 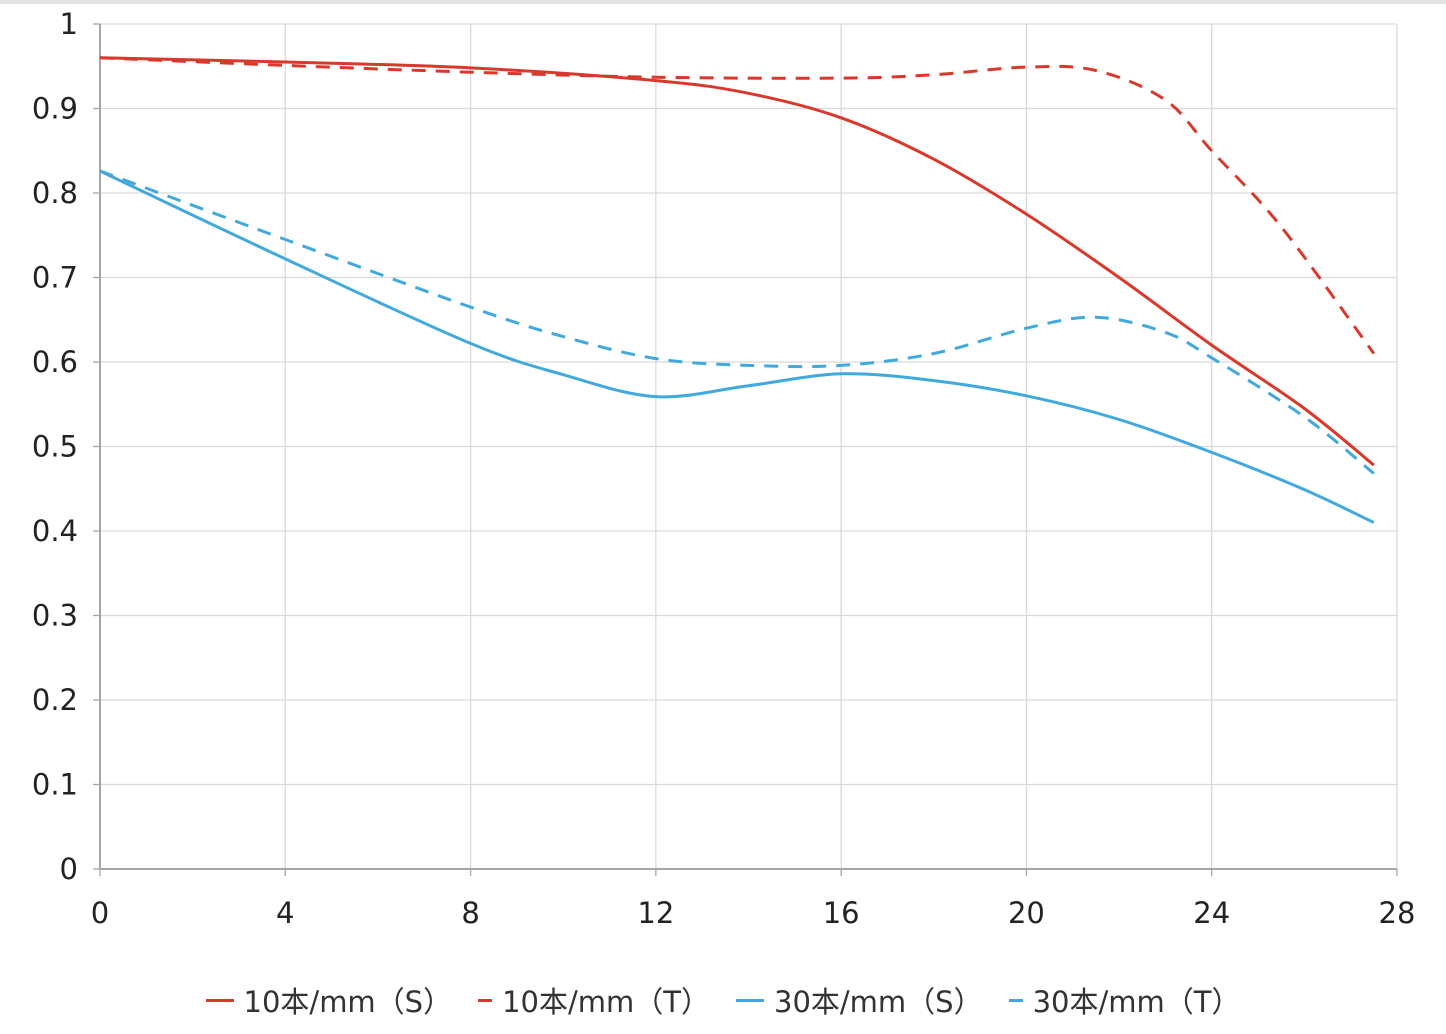 I want to click on legend-label: 10本/mm（T）, so click(x=606, y=1002).